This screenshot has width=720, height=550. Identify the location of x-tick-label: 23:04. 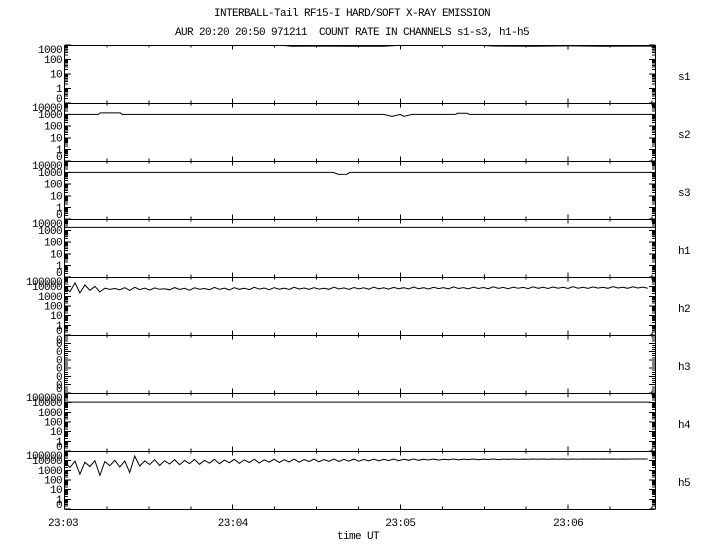
(233, 524).